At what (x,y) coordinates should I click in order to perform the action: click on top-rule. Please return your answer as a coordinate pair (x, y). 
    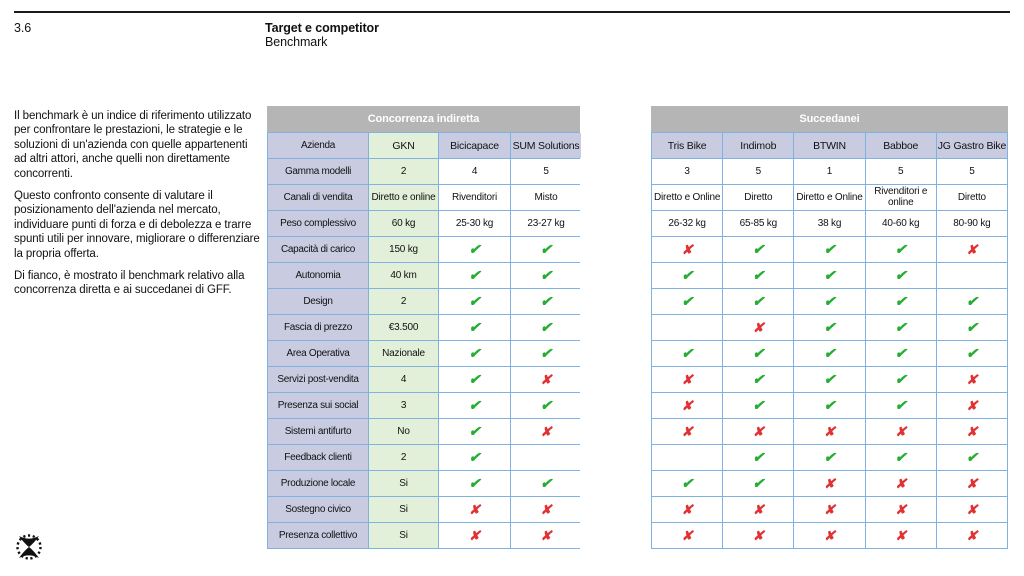
    Looking at the image, I should click on (512, 12).